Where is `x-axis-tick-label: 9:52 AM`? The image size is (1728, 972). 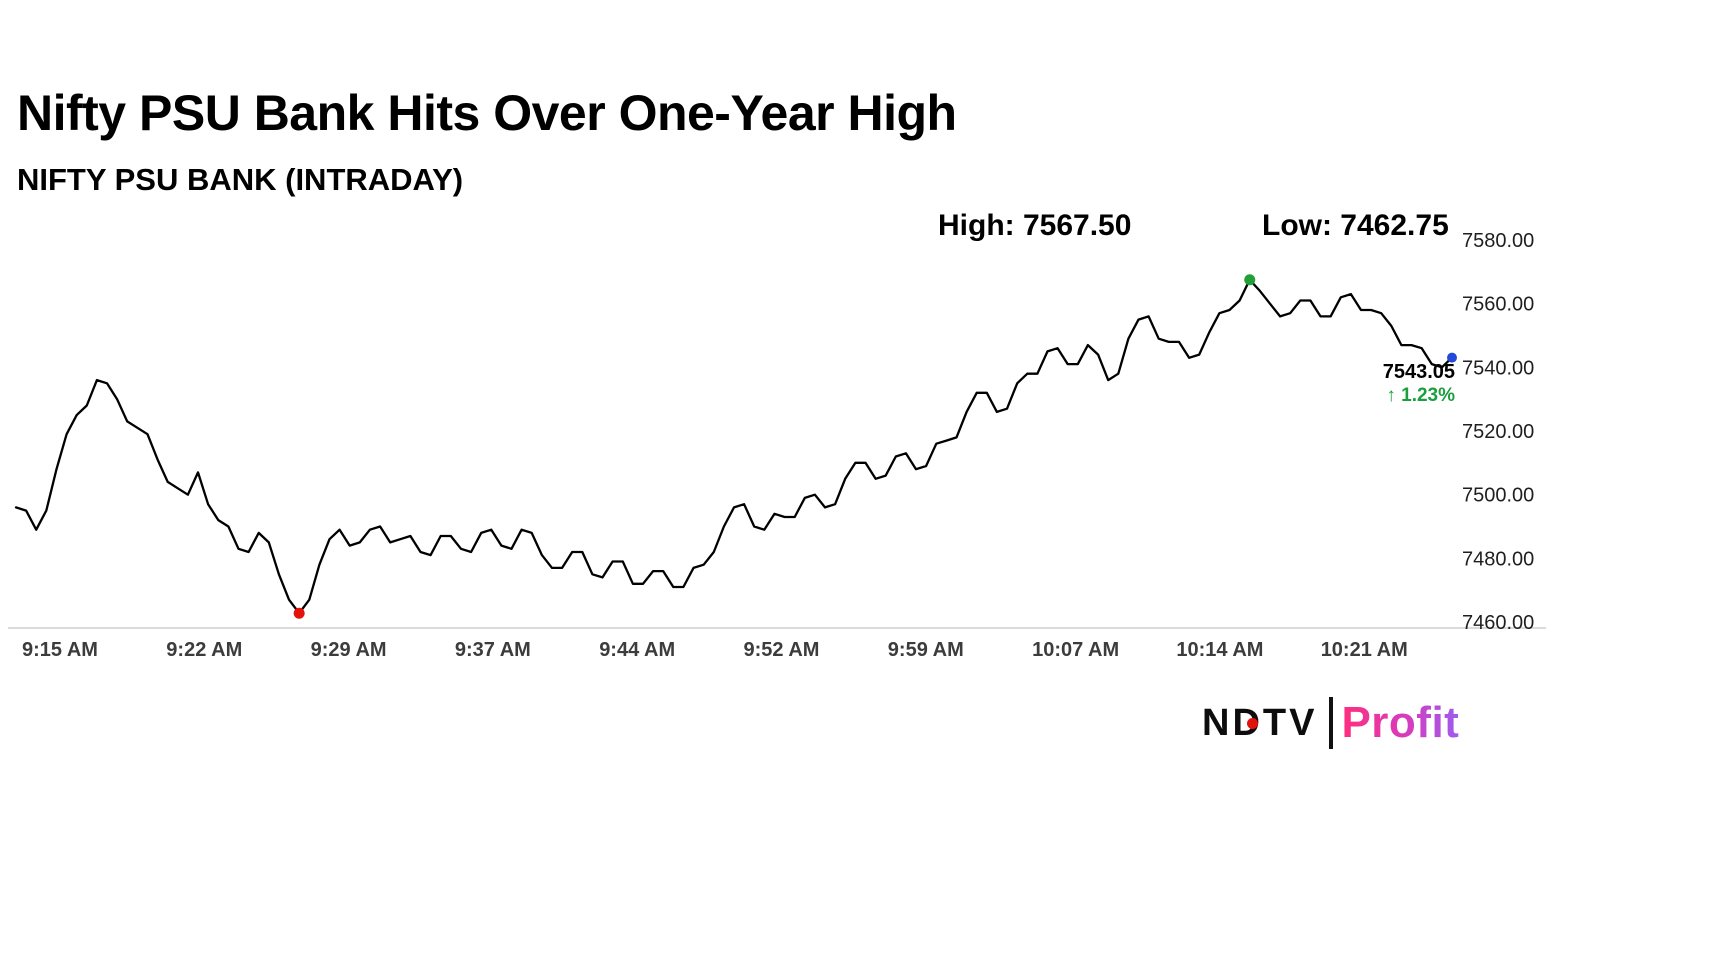
x-axis-tick-label: 9:52 AM is located at coordinates (782, 650).